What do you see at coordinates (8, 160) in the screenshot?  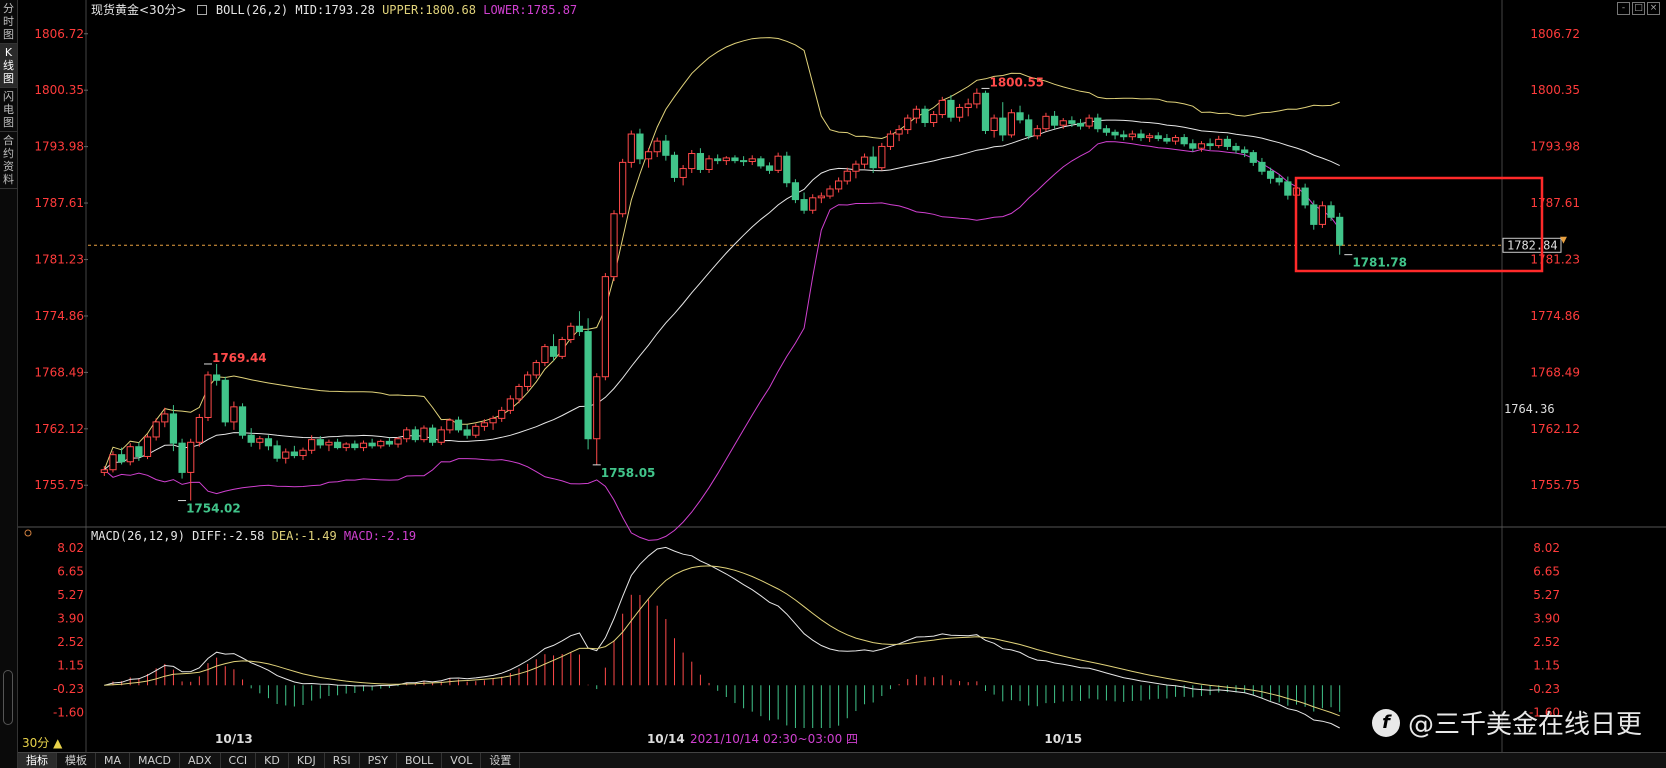 I see `tab-contract-info: 合 约 资 料` at bounding box center [8, 160].